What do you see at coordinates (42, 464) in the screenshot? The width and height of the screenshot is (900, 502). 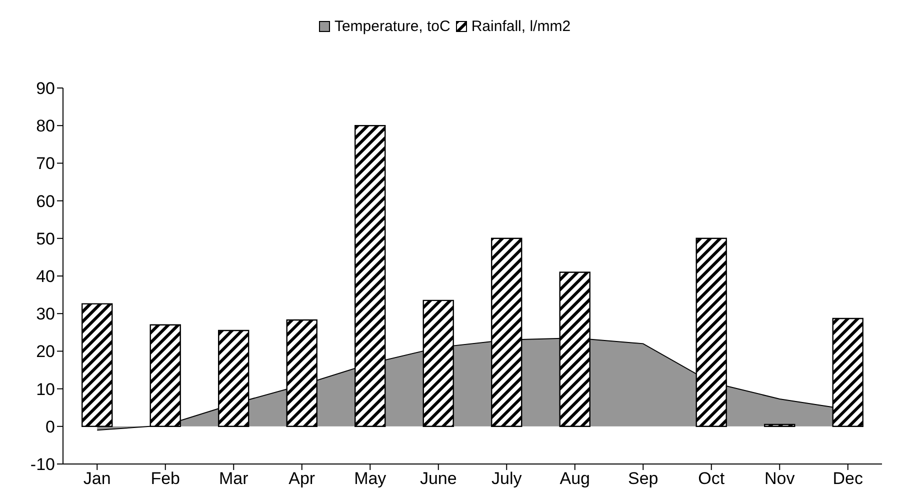 I see `y-tick-label: -10` at bounding box center [42, 464].